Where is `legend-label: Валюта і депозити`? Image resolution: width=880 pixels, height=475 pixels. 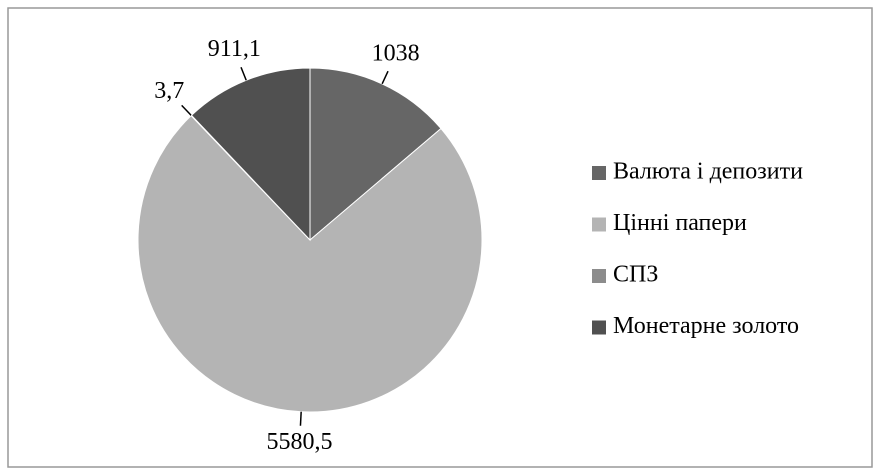 legend-label: Валюта і депозити is located at coordinates (708, 172).